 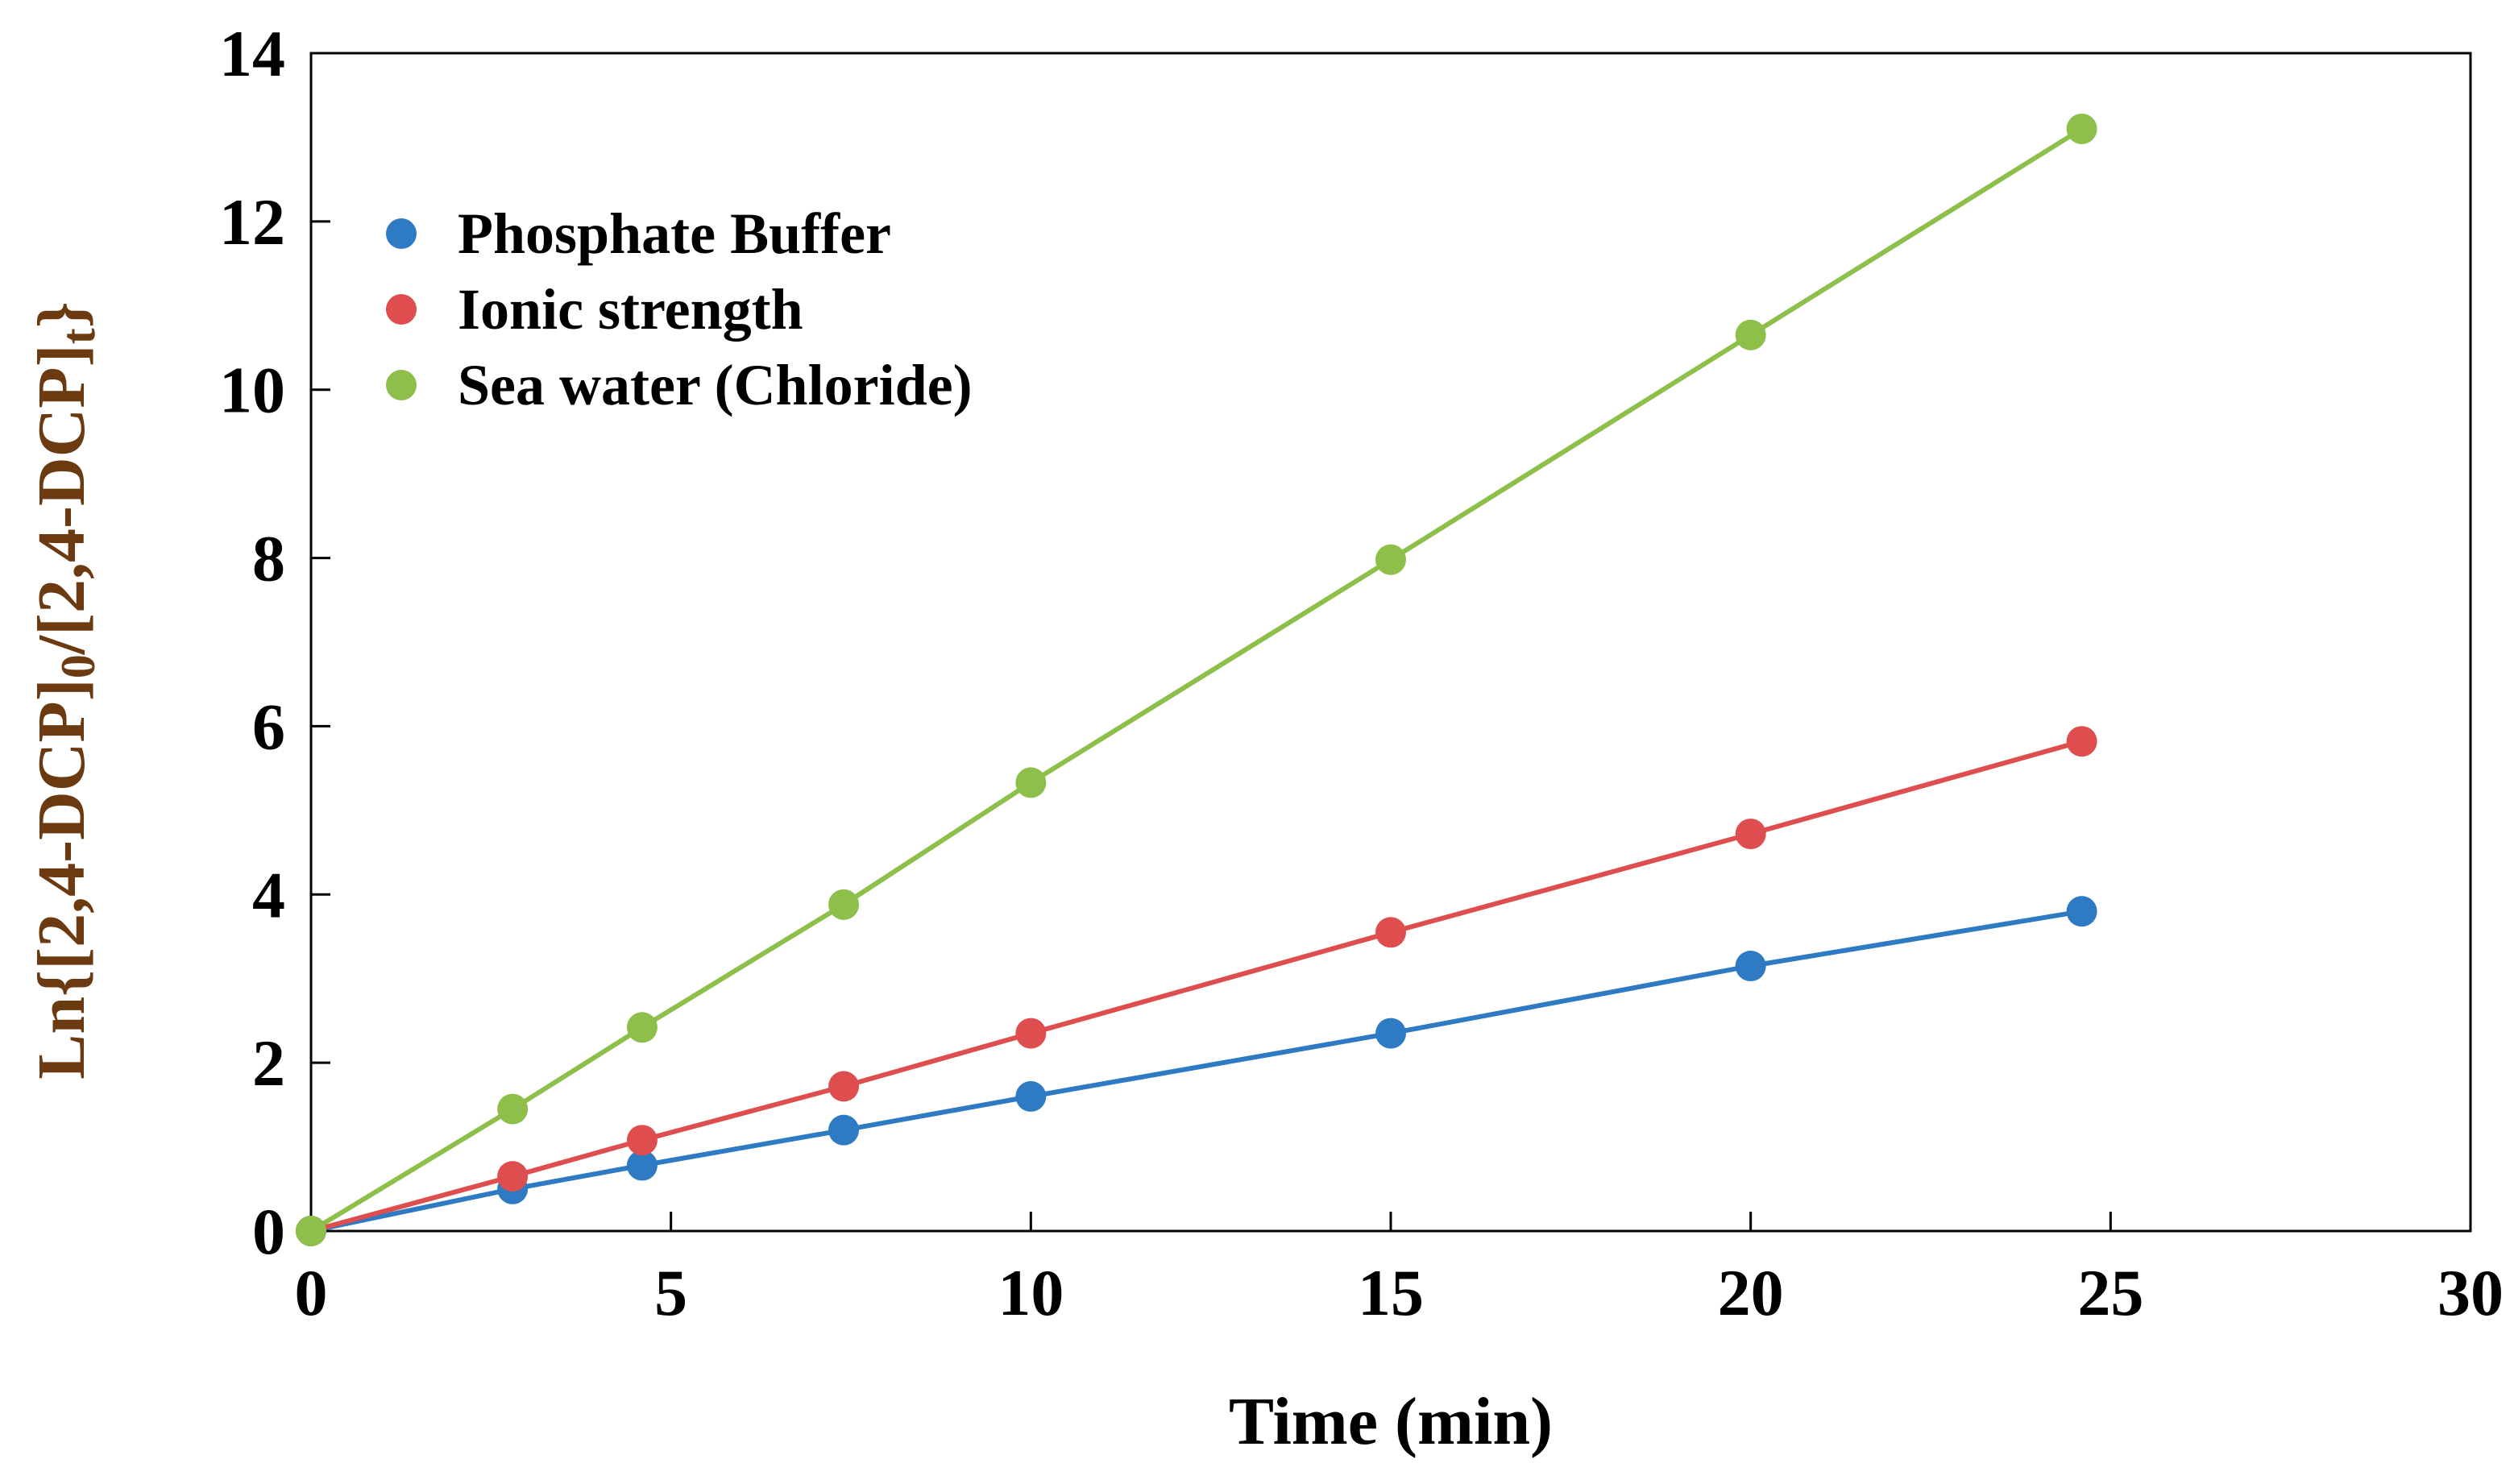 I want to click on x-tick-label: 0, so click(x=311, y=1292).